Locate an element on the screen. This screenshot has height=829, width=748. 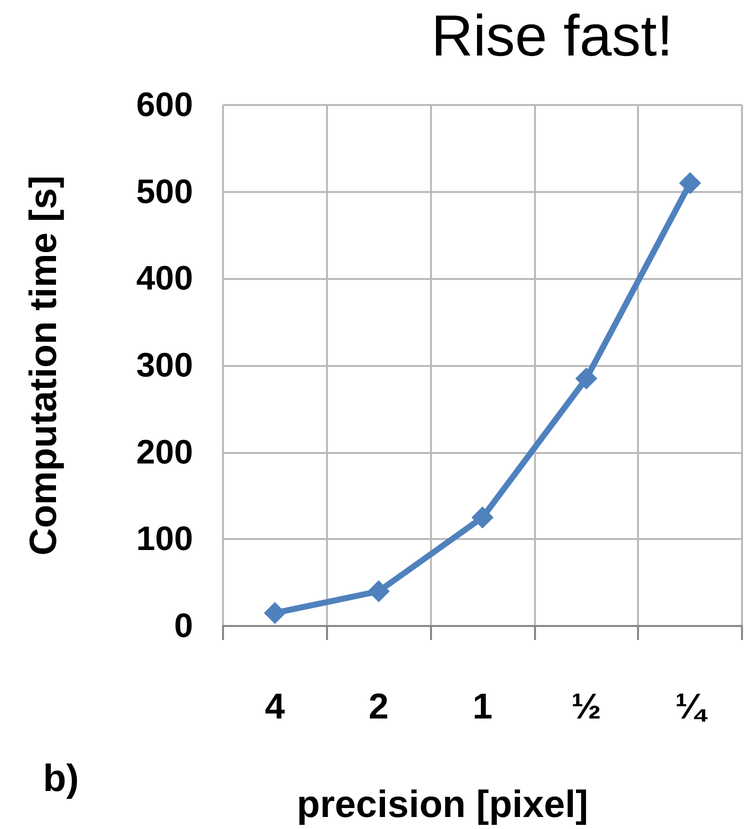
y-tick-label: 300 is located at coordinates (164, 365).